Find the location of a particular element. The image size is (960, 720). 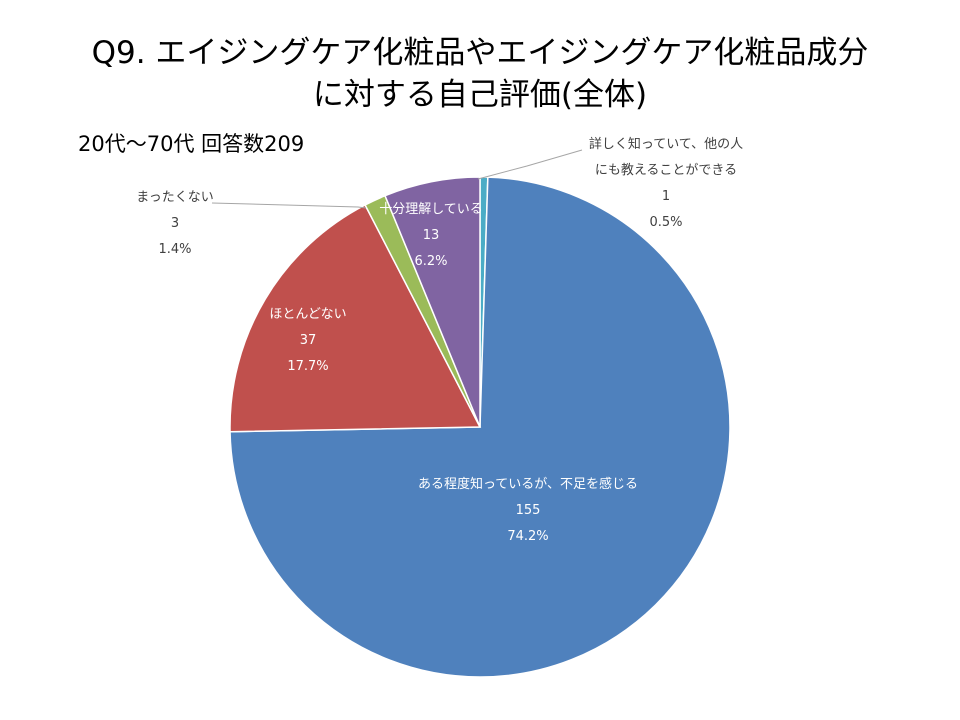

slice-count-1: 155 is located at coordinates (528, 510).